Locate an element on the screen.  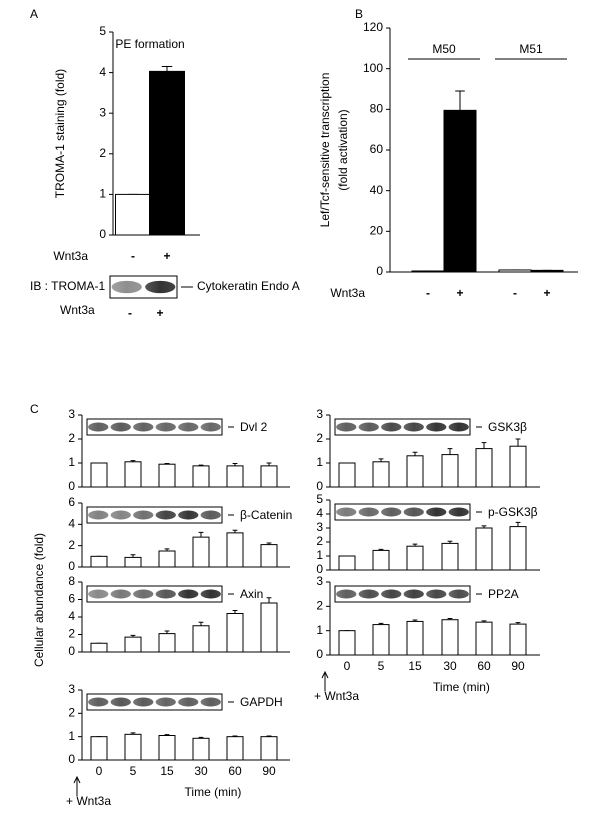
blot-label: GSK3β is located at coordinates (507, 427).